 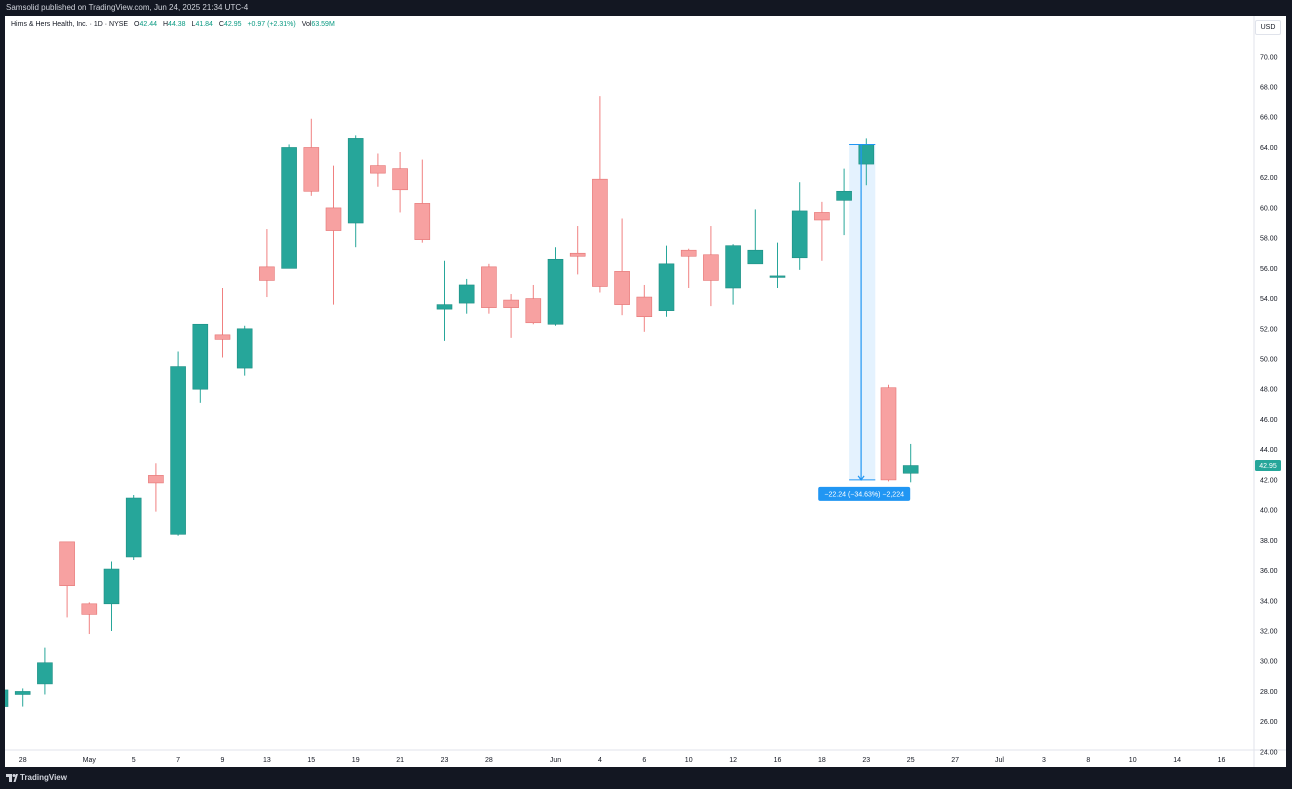 What do you see at coordinates (644, 760) in the screenshot?
I see `x-tick-label: 6` at bounding box center [644, 760].